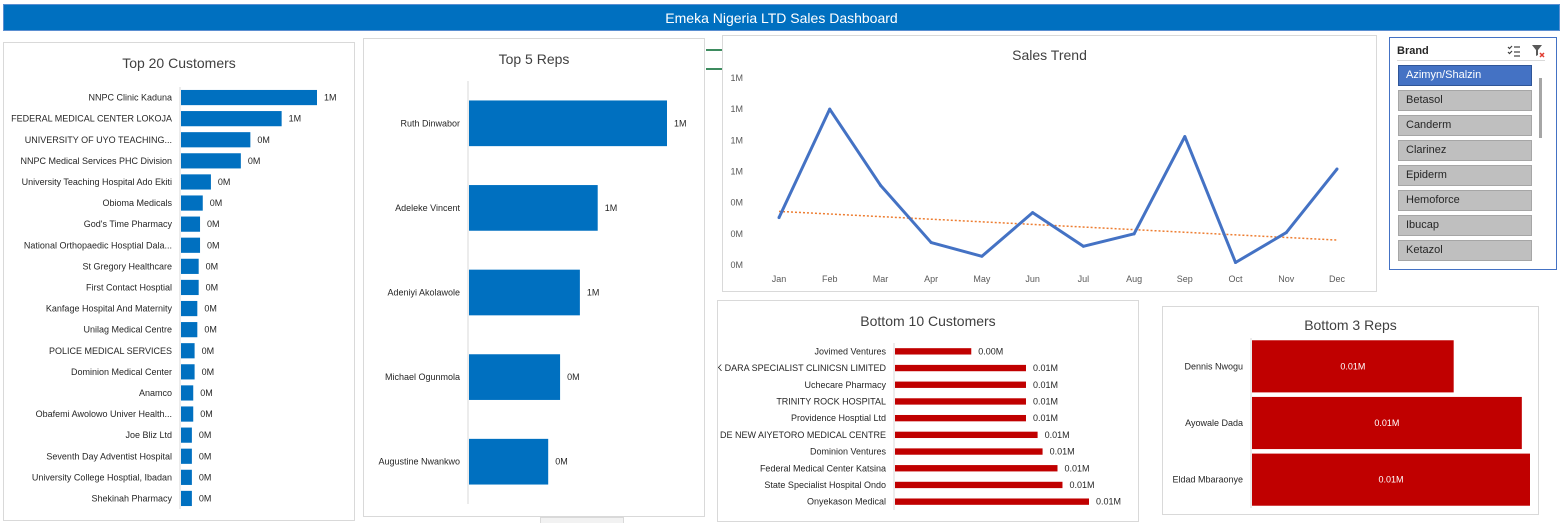 This screenshot has height=523, width=1565. I want to click on data-label: 1M, so click(295, 119).